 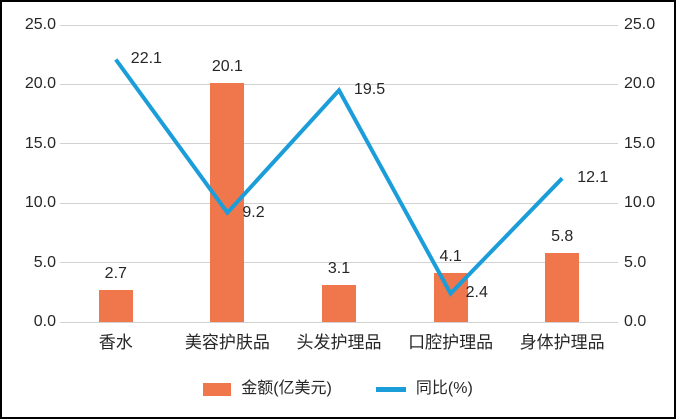 What do you see at coordinates (40, 24) in the screenshot?
I see `y-axis-left-tick: 25.0` at bounding box center [40, 24].